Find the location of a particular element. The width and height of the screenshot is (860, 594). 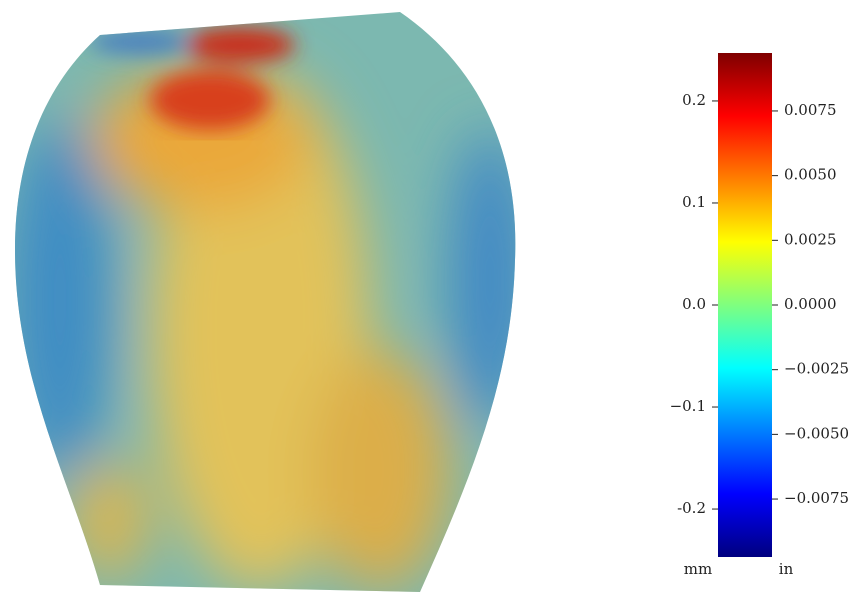

y2-axis-label: in is located at coordinates (786, 569).